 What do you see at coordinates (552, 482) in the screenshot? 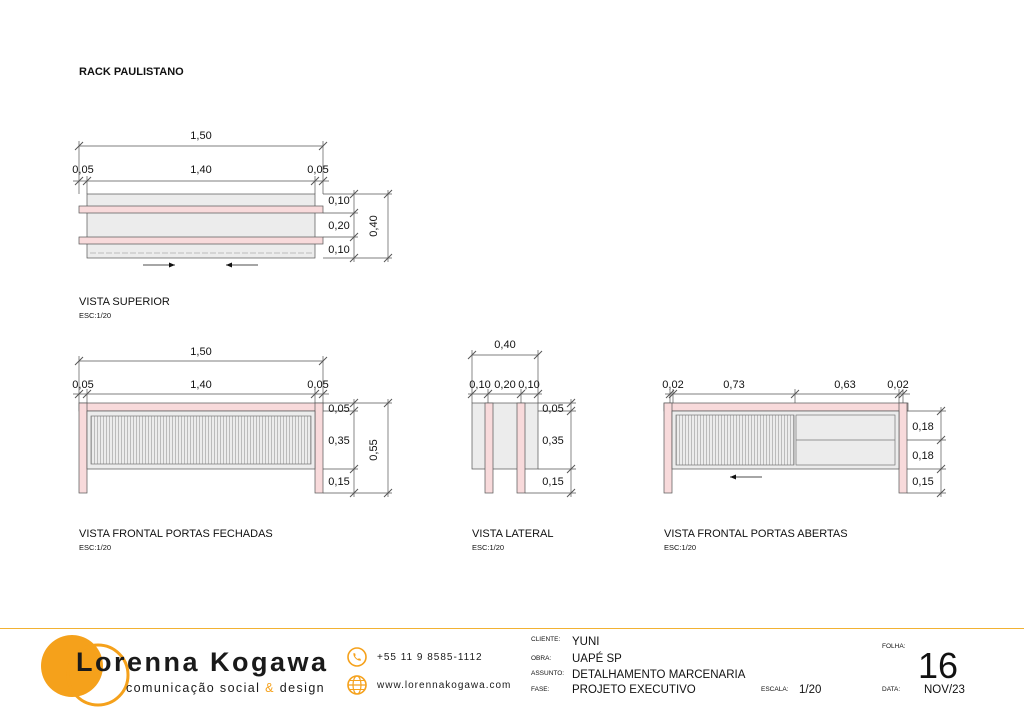
I see `side-dim-r3: 0,15` at bounding box center [552, 482].